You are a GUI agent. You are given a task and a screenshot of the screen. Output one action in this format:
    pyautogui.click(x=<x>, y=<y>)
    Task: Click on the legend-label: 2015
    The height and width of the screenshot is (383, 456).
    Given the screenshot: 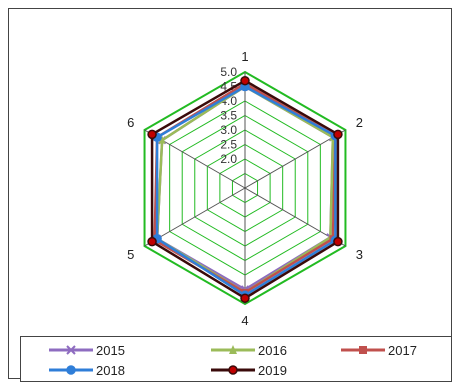 What is the action you would take?
    pyautogui.click(x=110, y=350)
    